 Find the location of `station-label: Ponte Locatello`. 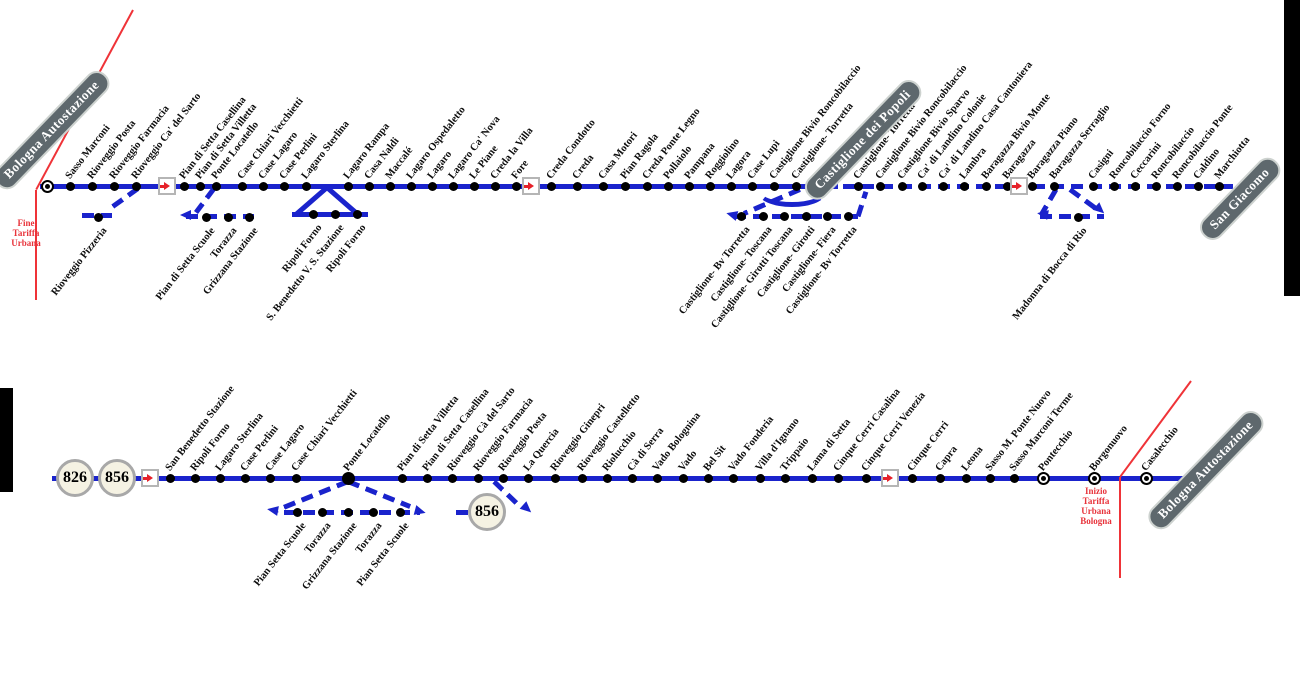

station-label: Ponte Locatello is located at coordinates (367, 442).